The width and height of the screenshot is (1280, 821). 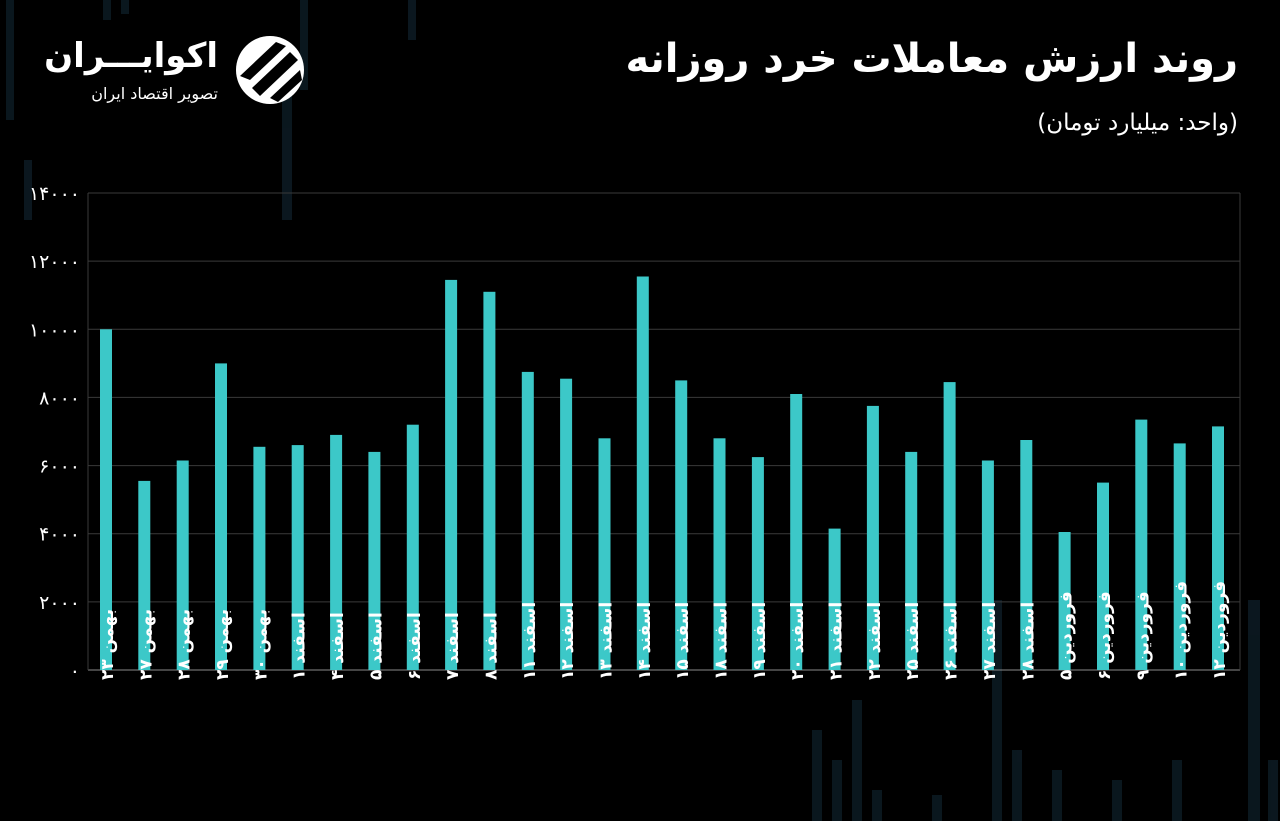 I want to click on y-tick-label: ۱۰۰۰۰, so click(x=54, y=330).